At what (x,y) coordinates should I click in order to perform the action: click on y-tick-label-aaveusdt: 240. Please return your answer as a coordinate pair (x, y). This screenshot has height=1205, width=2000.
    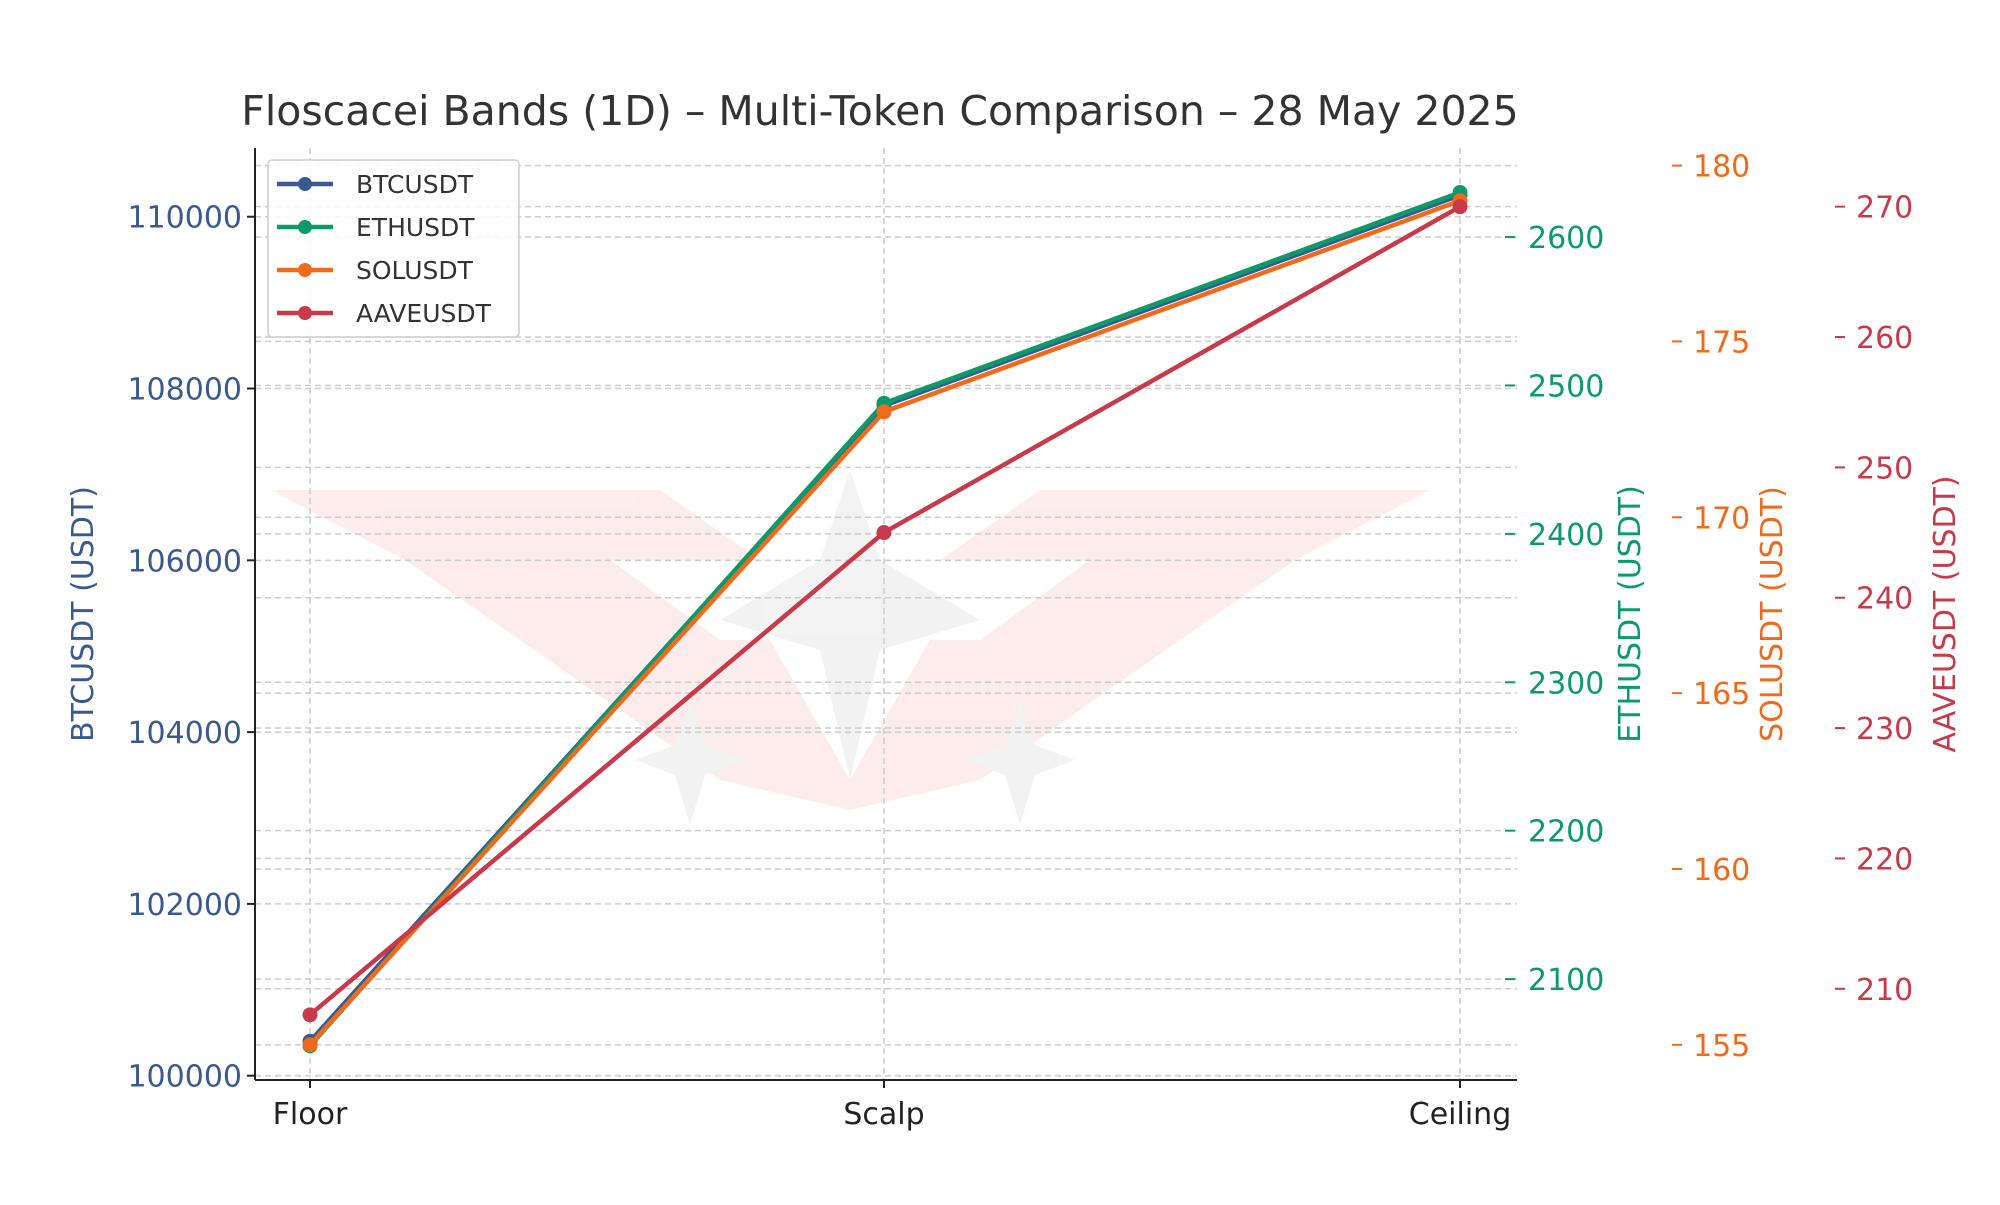
    Looking at the image, I should click on (1884, 599).